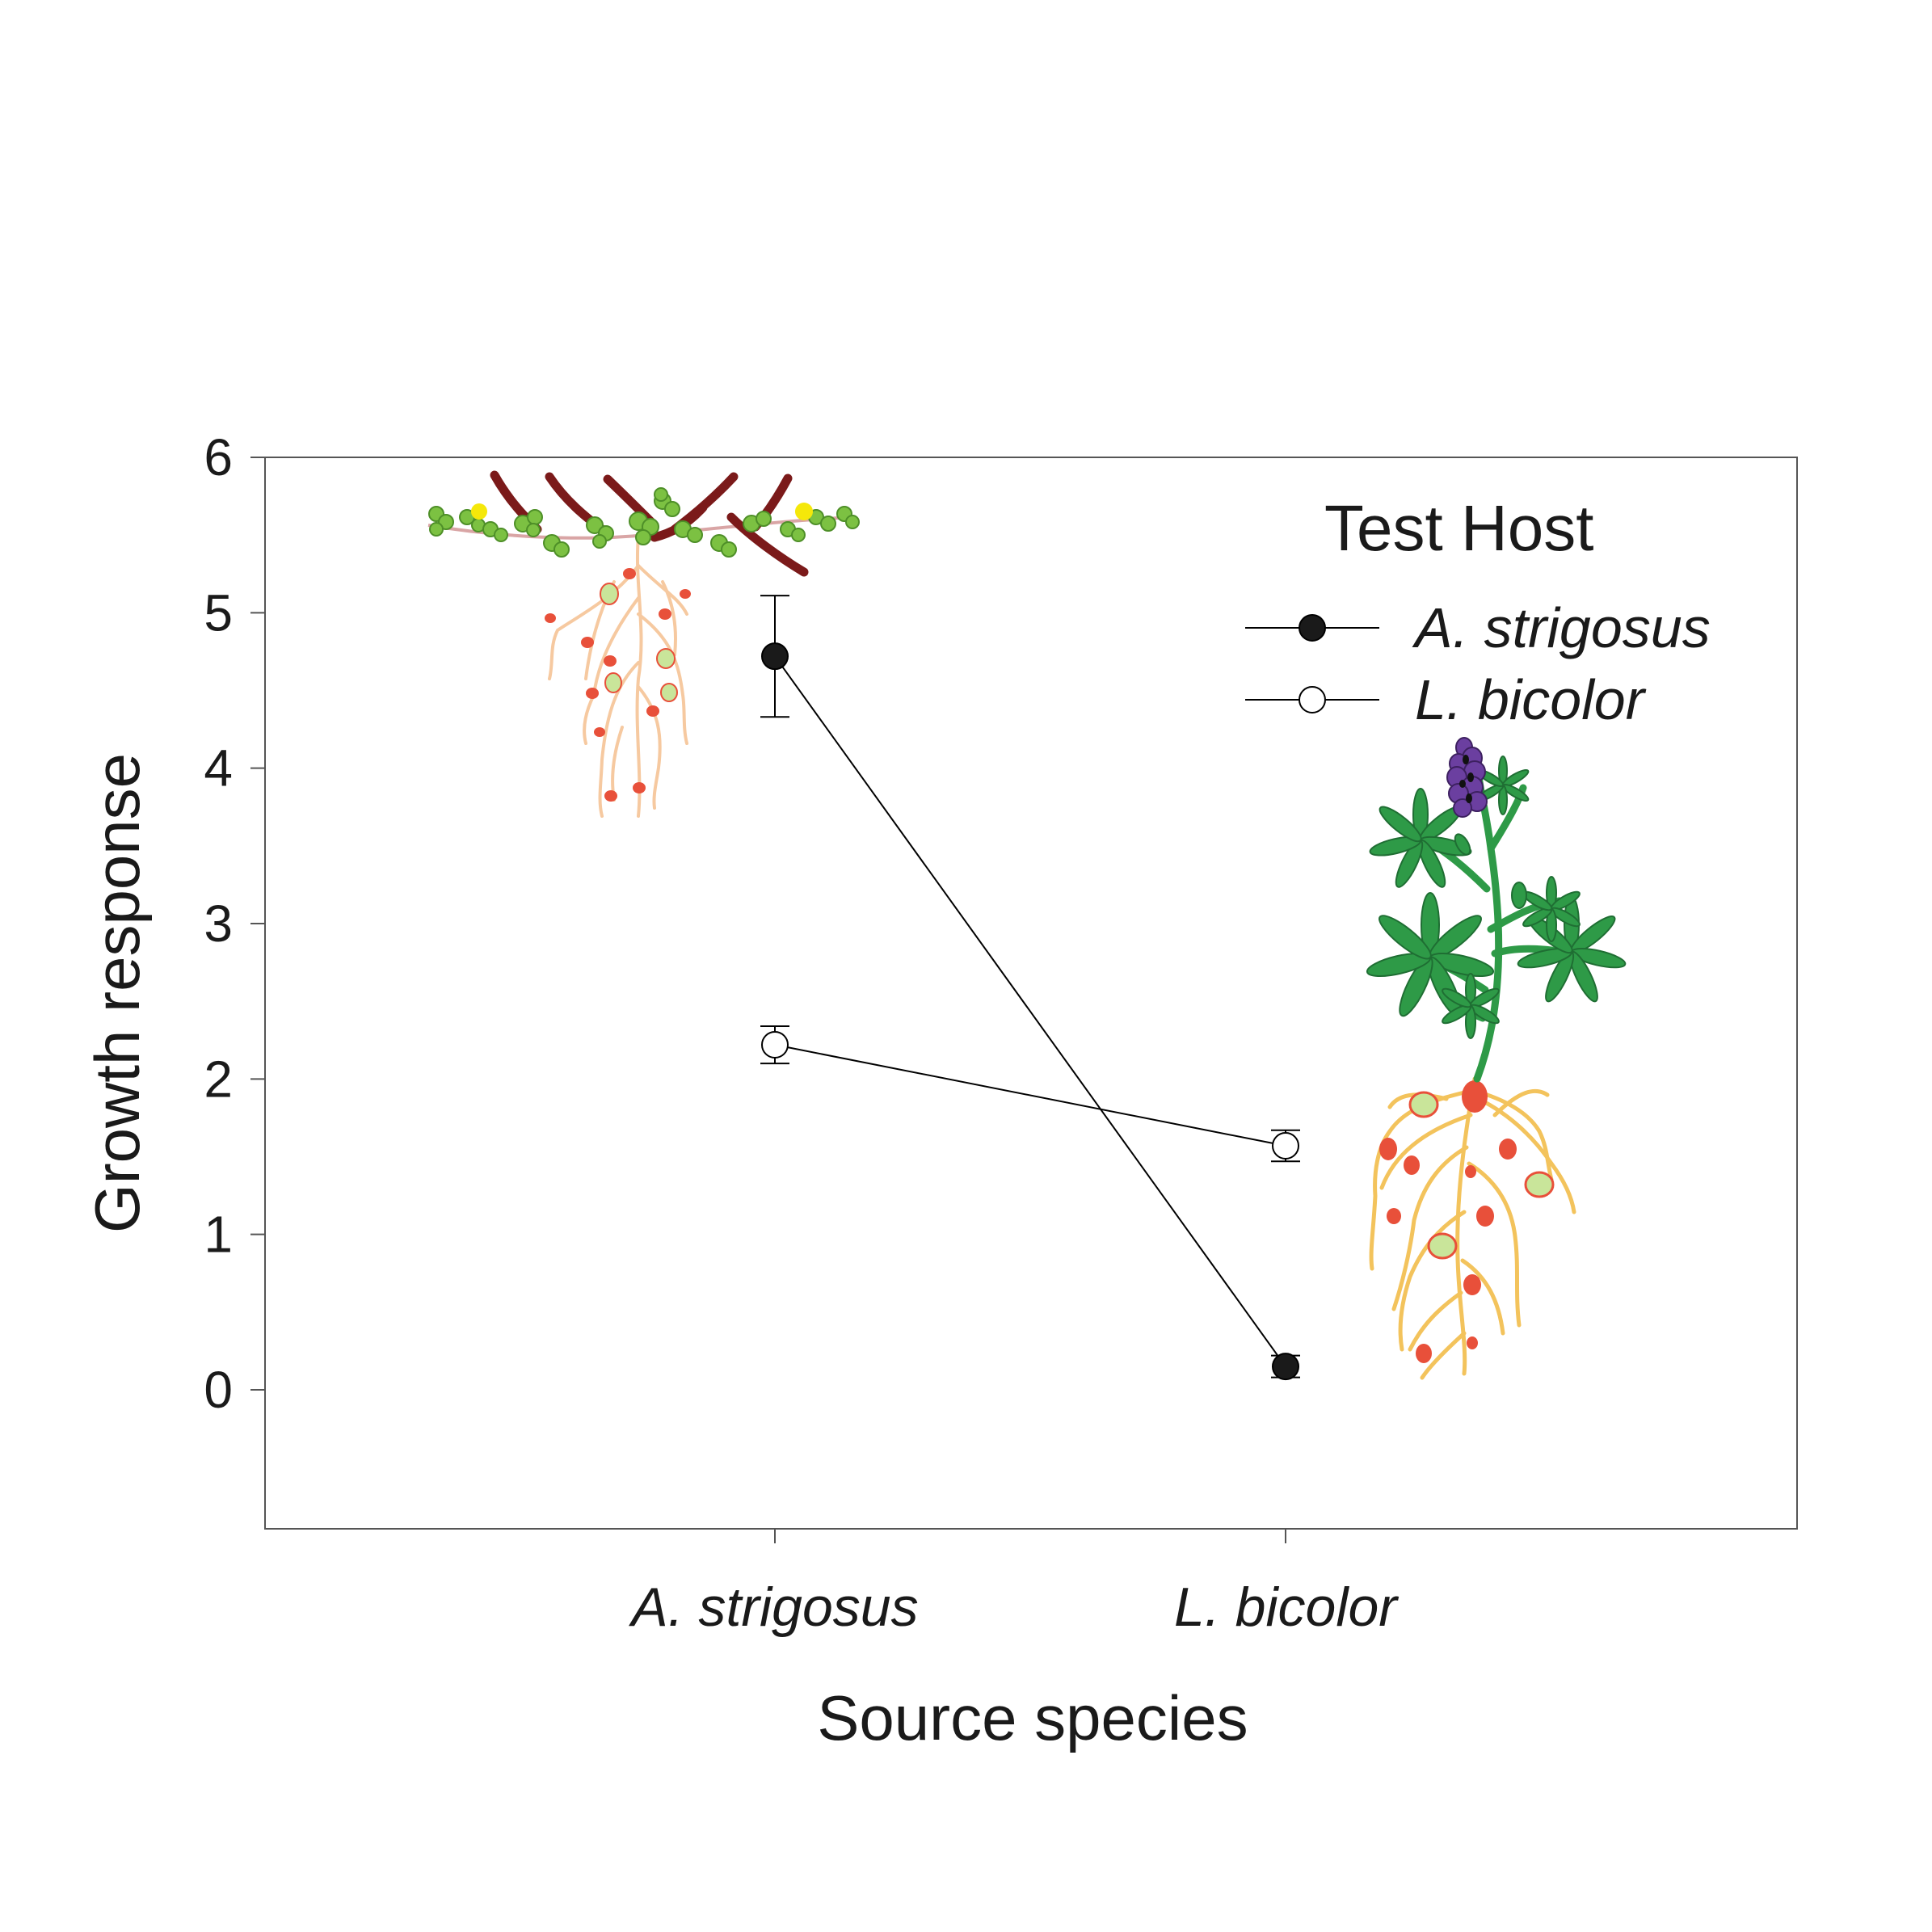 Image resolution: width=1932 pixels, height=1932 pixels. I want to click on legend-label-a-strigosus: A. strigosus, so click(1561, 627).